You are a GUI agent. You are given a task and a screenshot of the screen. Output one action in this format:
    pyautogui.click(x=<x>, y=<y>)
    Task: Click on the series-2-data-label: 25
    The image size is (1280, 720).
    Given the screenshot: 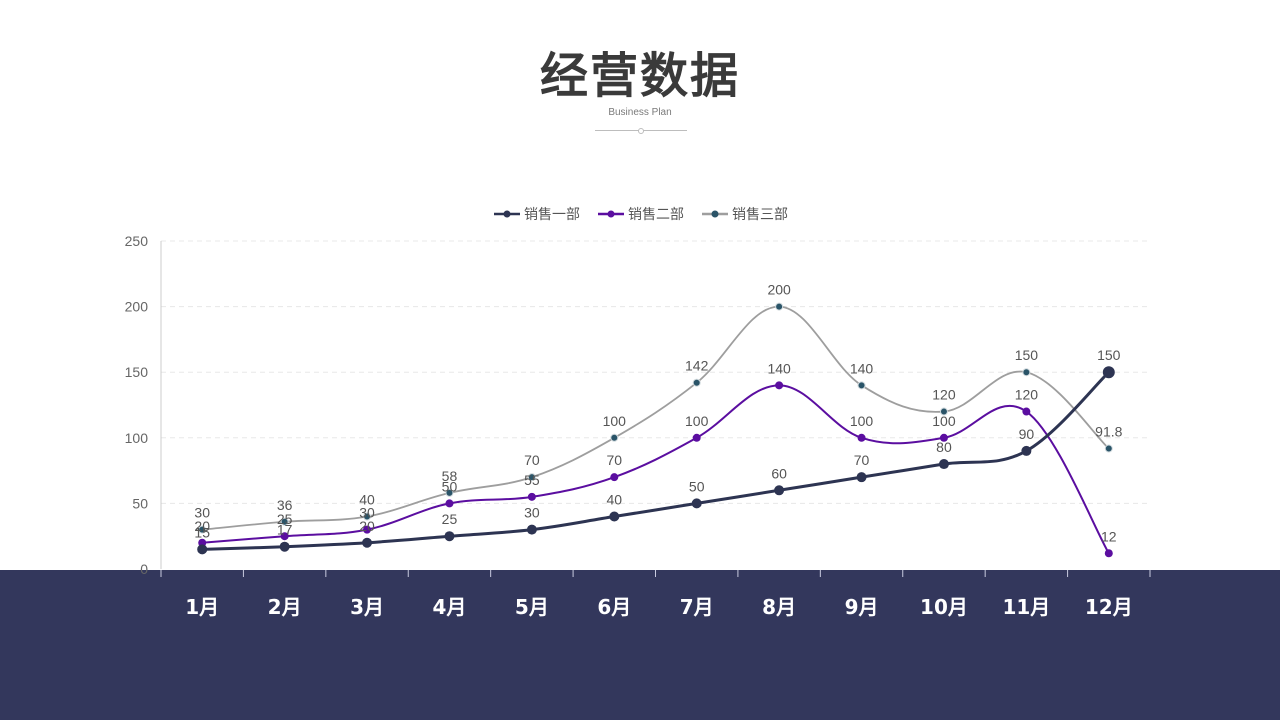 What is the action you would take?
    pyautogui.click(x=285, y=519)
    